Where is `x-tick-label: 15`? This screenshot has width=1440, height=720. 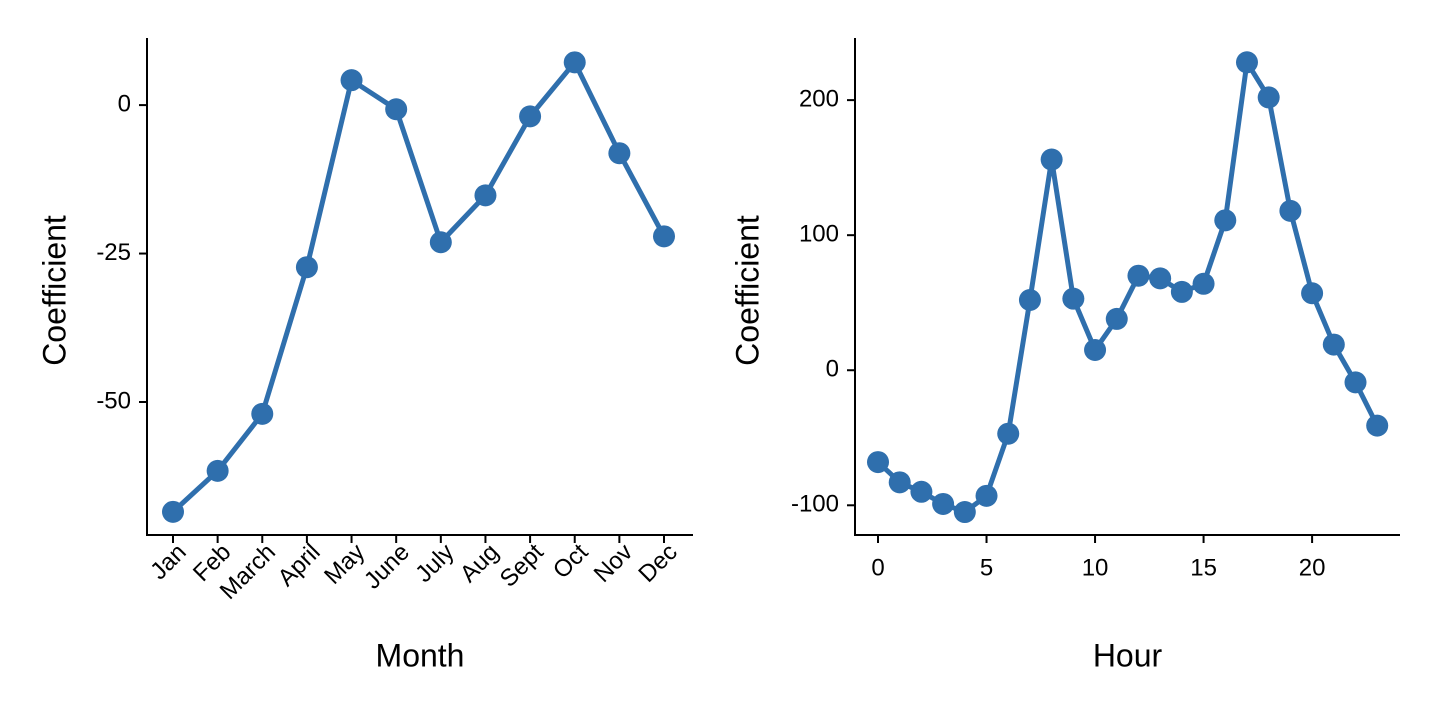 x-tick-label: 15 is located at coordinates (1203, 567).